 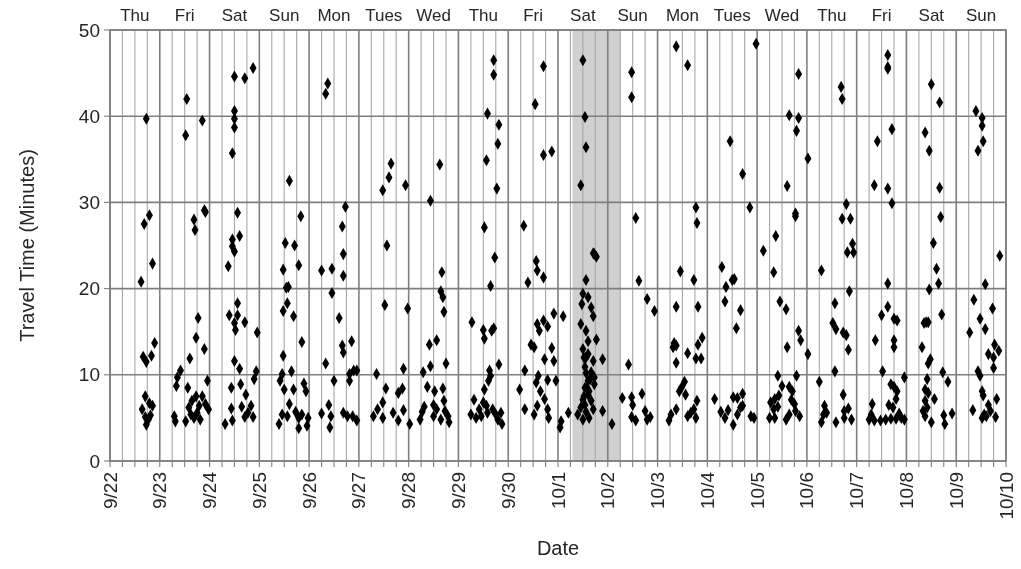 I want to click on x-tick-label: 10/5, so click(x=757, y=490).